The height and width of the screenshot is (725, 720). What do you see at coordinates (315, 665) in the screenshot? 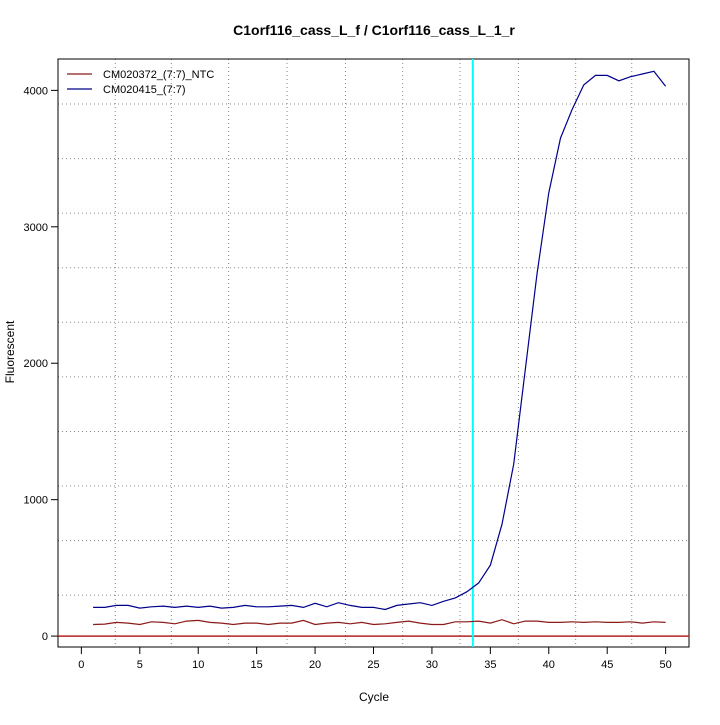
I see `x-tick-label: 20` at bounding box center [315, 665].